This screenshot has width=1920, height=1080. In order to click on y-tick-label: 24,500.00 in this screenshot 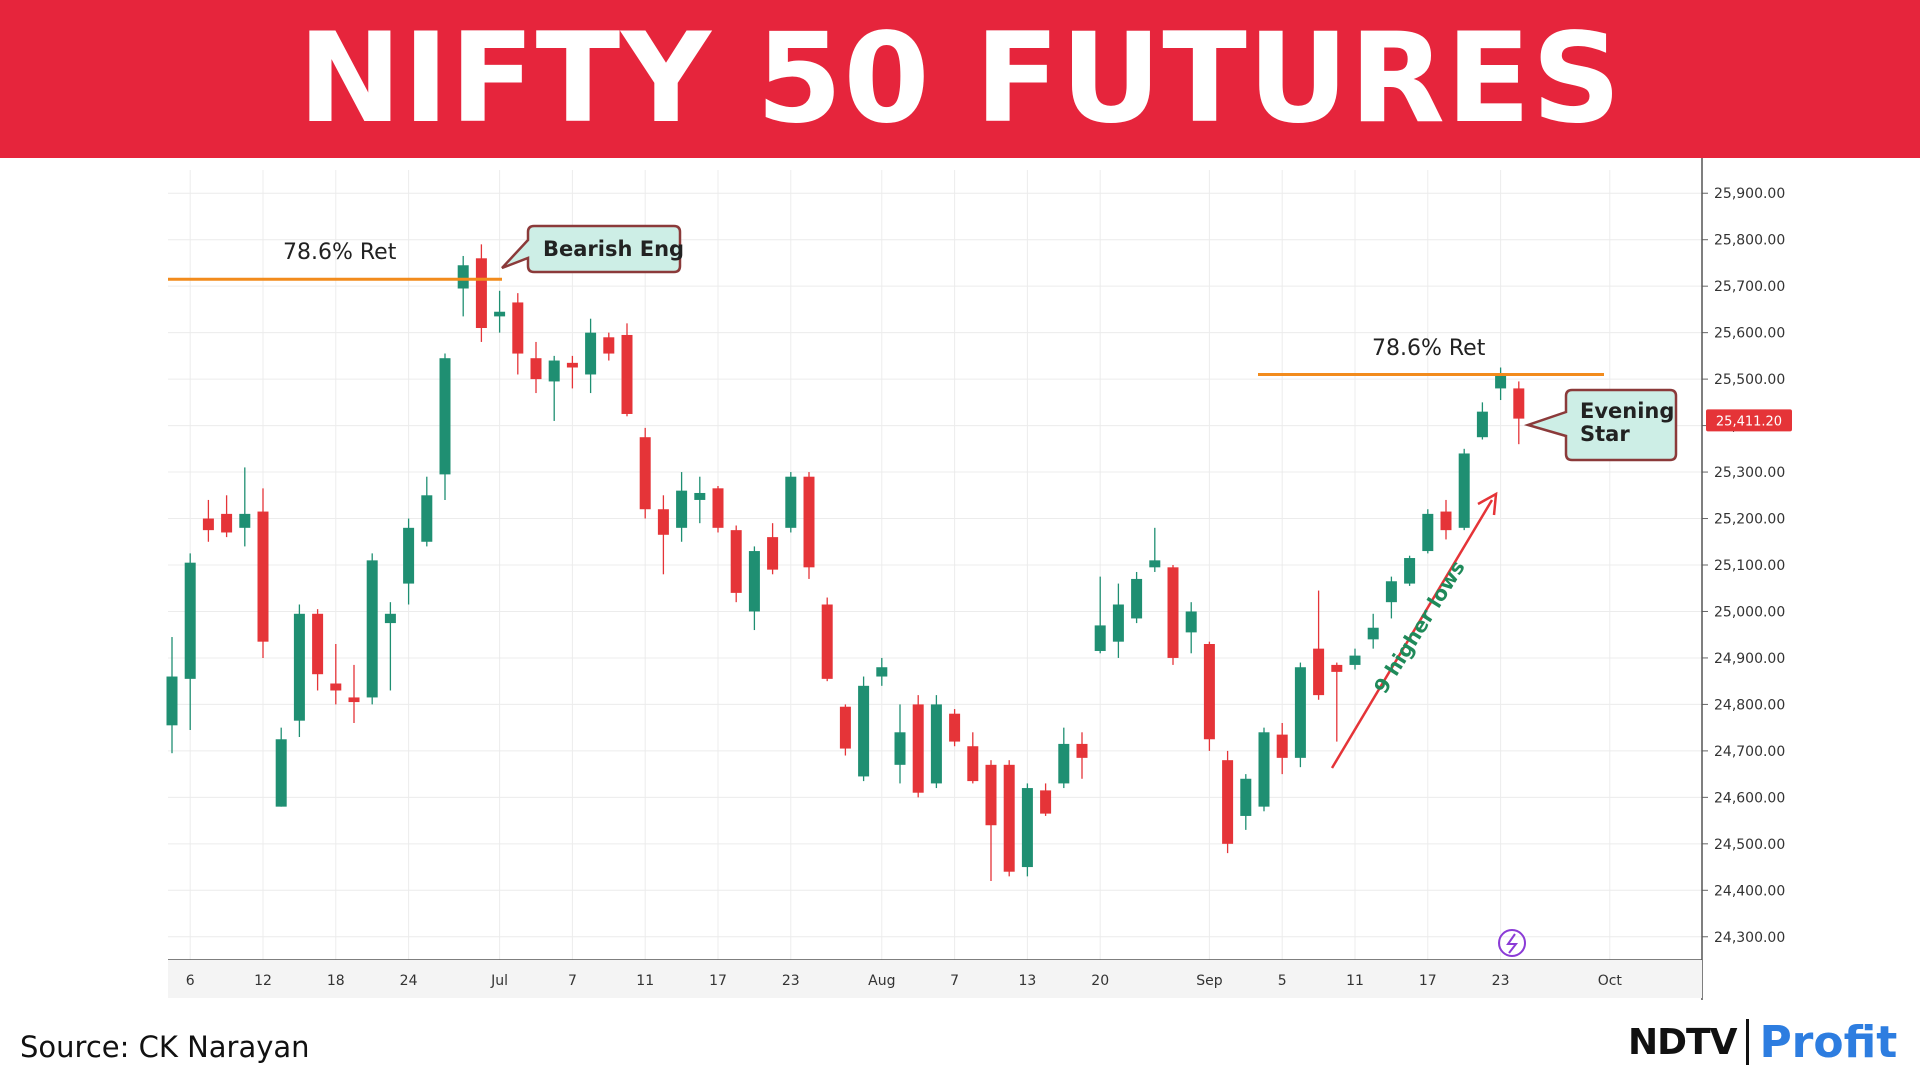, I will do `click(1749, 845)`.